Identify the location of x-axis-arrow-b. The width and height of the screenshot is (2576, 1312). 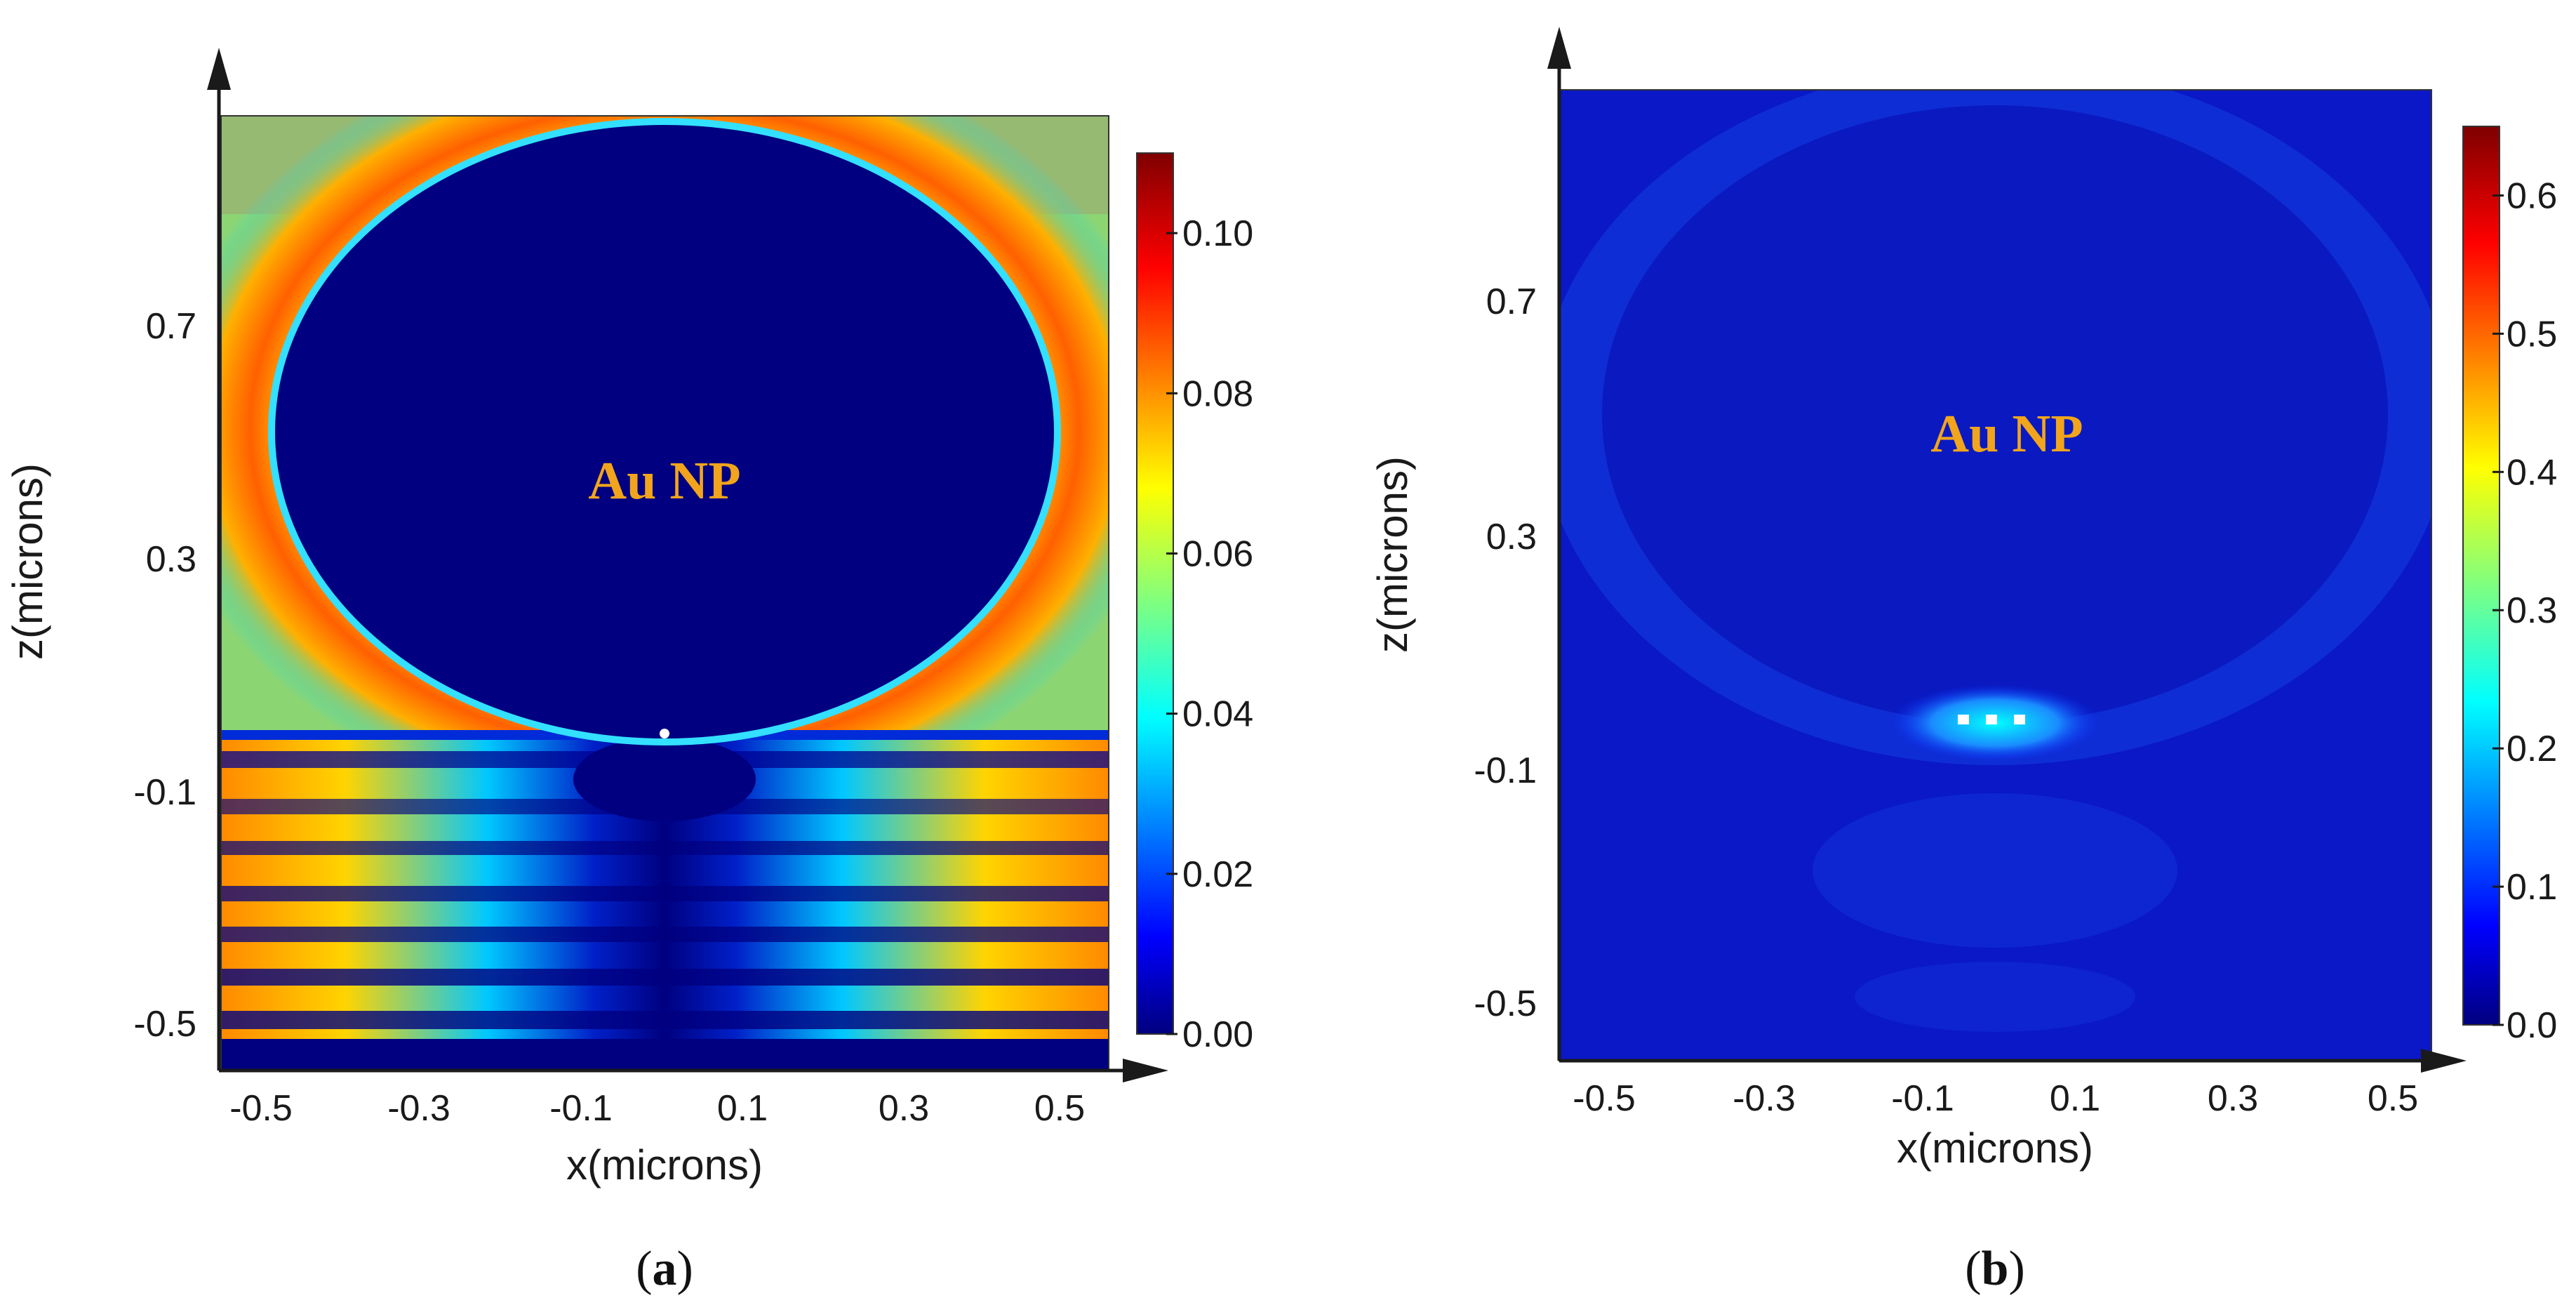
(2444, 1061).